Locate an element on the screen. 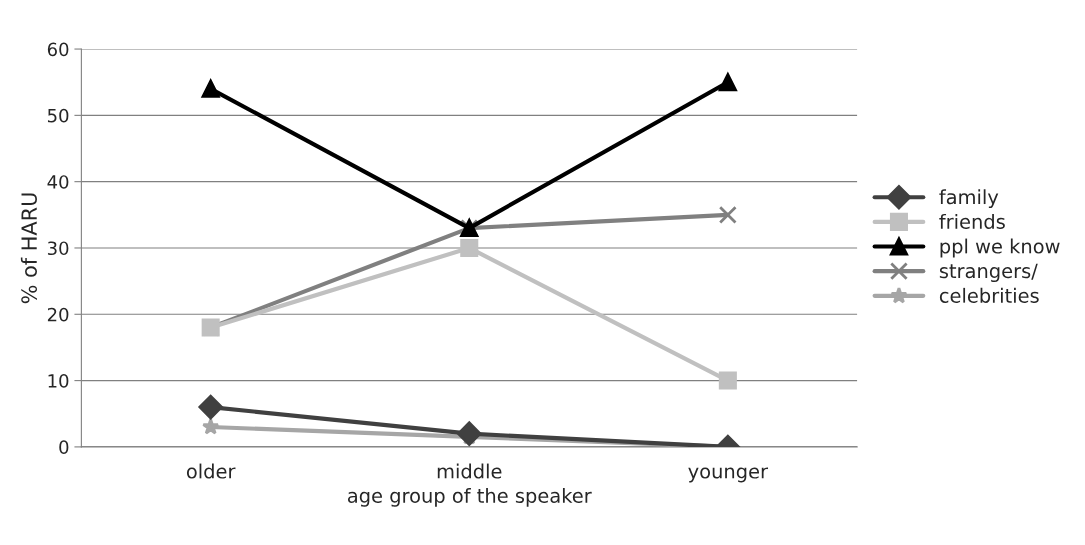 The image size is (1085, 545). legend-label: celebrities is located at coordinates (989, 295).